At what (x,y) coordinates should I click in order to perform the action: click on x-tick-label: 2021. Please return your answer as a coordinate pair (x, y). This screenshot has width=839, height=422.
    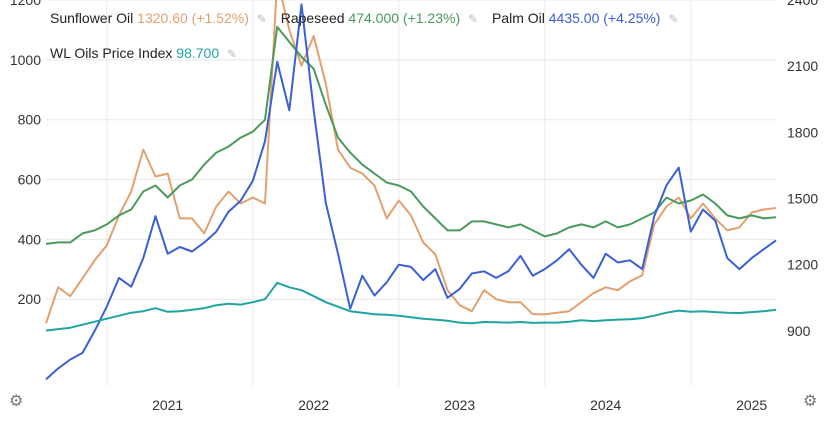
    Looking at the image, I should click on (167, 405).